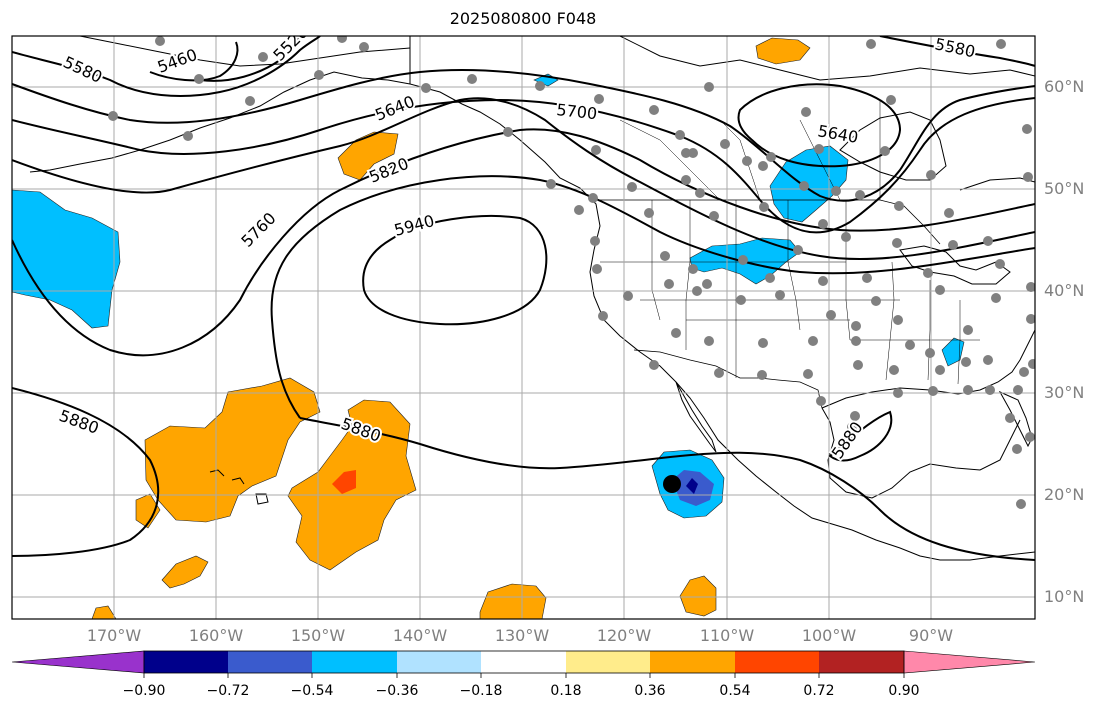  I want to click on great-lakes, so click(955, 265).